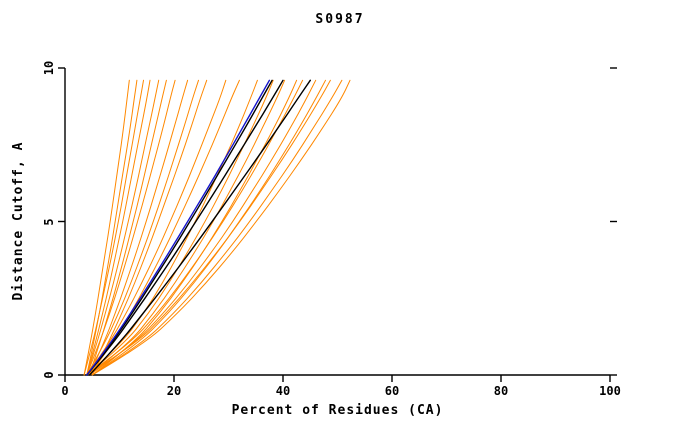 The width and height of the screenshot is (680, 440). I want to click on y-tick-label: 0, so click(49, 375).